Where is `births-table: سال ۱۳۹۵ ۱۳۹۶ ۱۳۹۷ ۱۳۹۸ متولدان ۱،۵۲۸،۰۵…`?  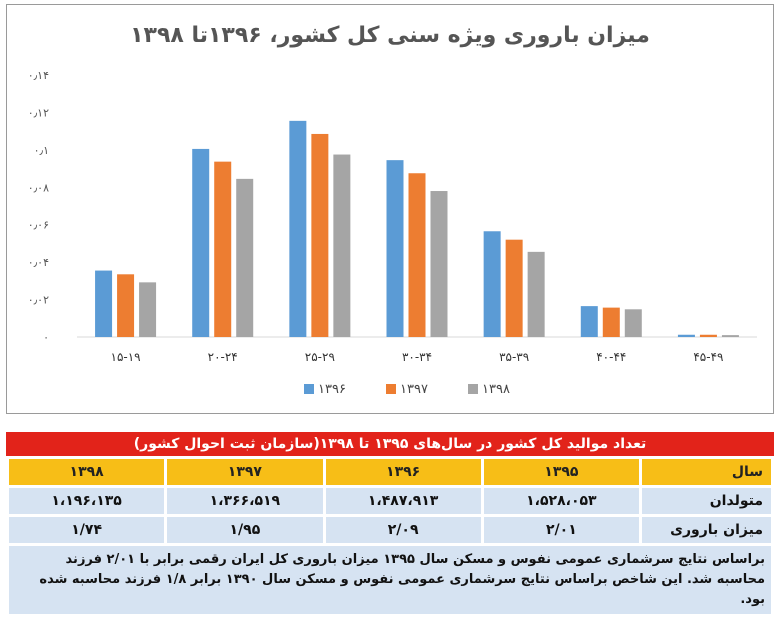 births-table: سال ۱۳۹۵ ۱۳۹۶ ۱۳۹۷ ۱۳۹۸ متولدان ۱،۵۲۸،۰۵… is located at coordinates (390, 501).